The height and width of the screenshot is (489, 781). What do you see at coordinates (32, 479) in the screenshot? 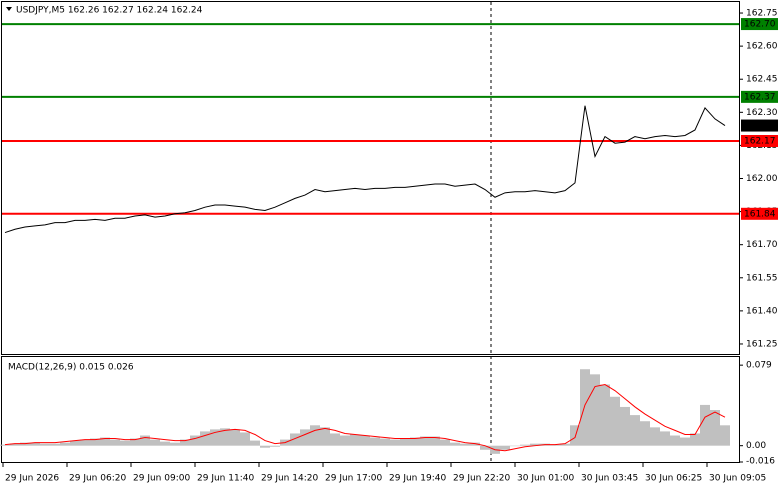
I see `x-tick-label: 29 Jun 2026` at bounding box center [32, 479].